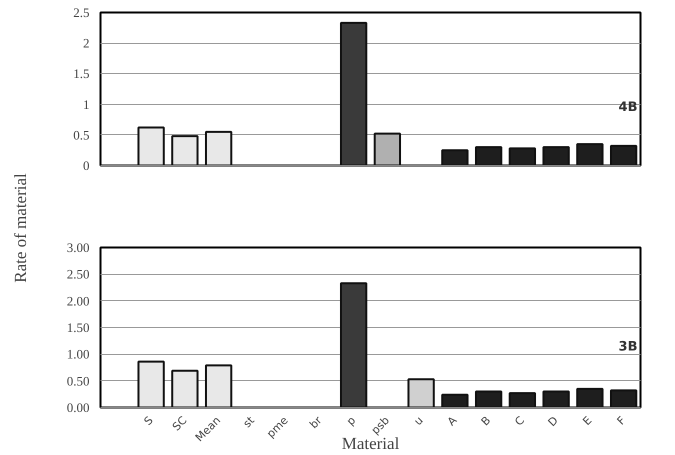  Describe the element at coordinates (351, 421) in the screenshot. I see `x-tick-label: p` at that location.